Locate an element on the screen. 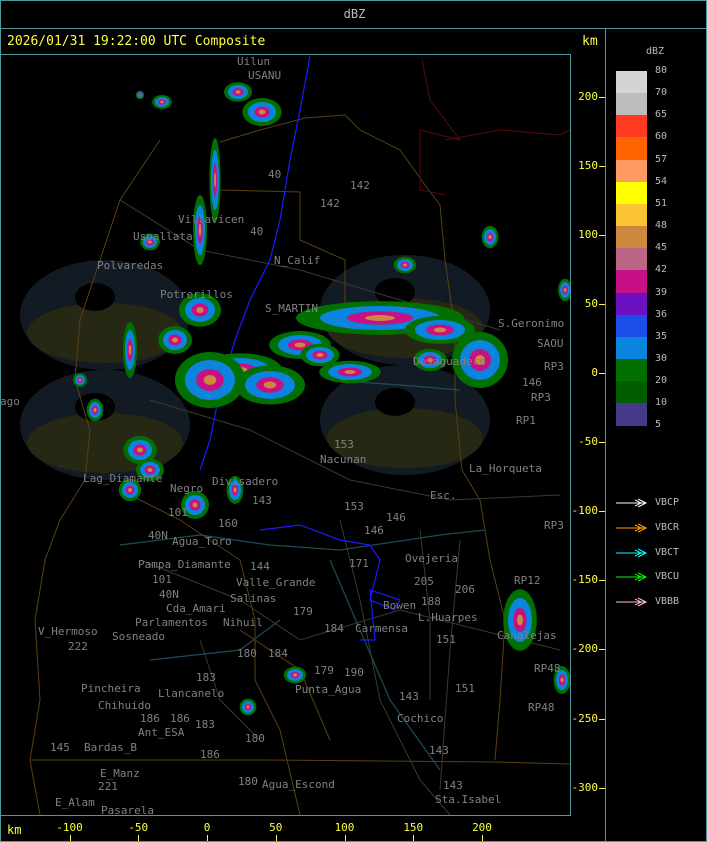  place-label: Punta_Agua is located at coordinates (328, 689).